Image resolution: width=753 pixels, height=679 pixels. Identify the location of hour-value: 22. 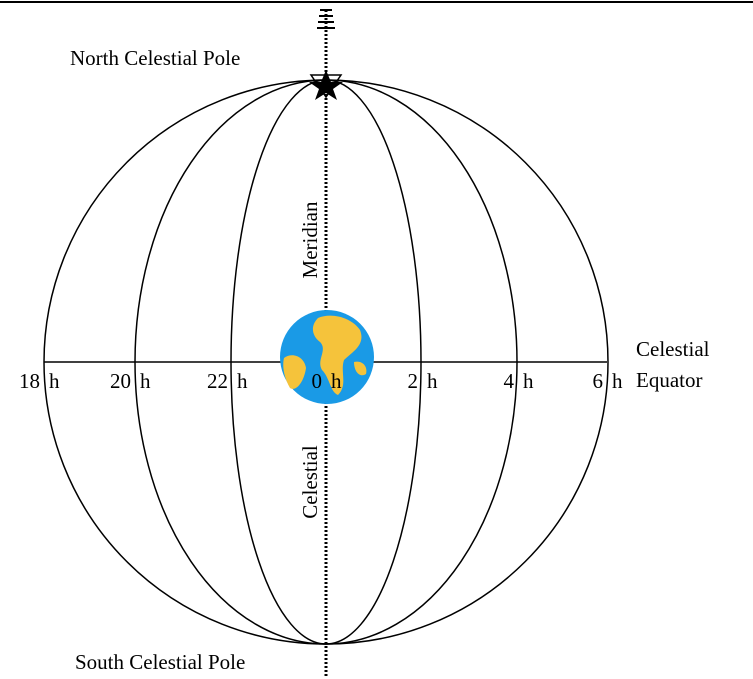
(217, 381).